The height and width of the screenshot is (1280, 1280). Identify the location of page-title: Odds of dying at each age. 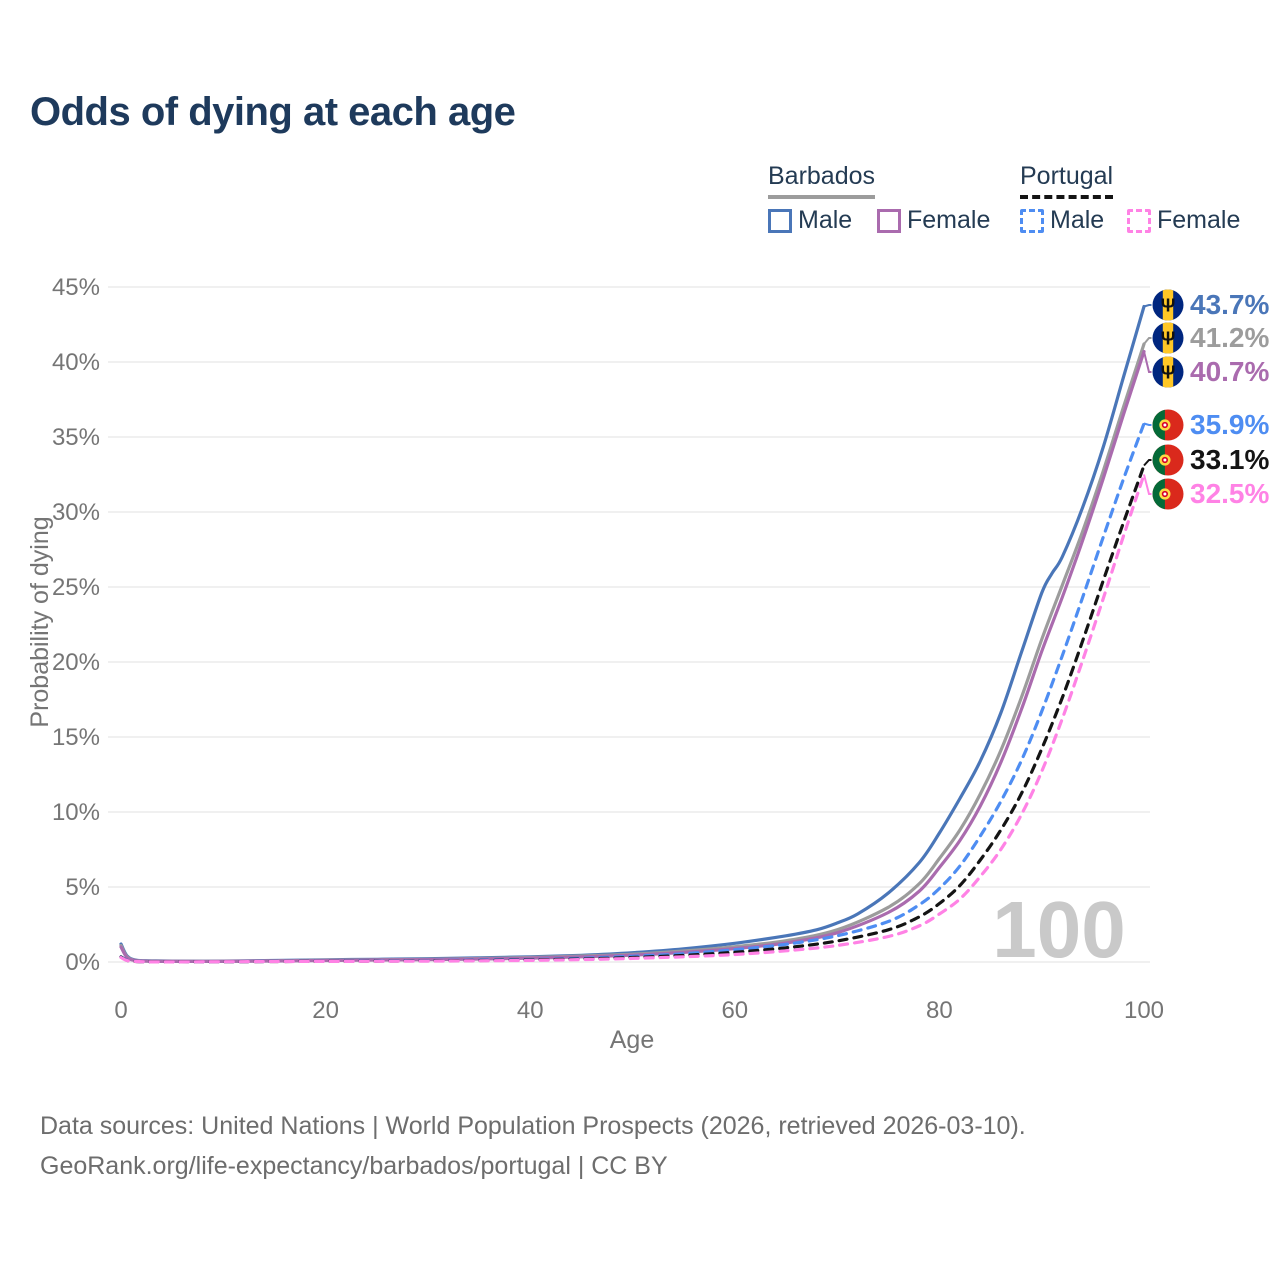
(273, 112).